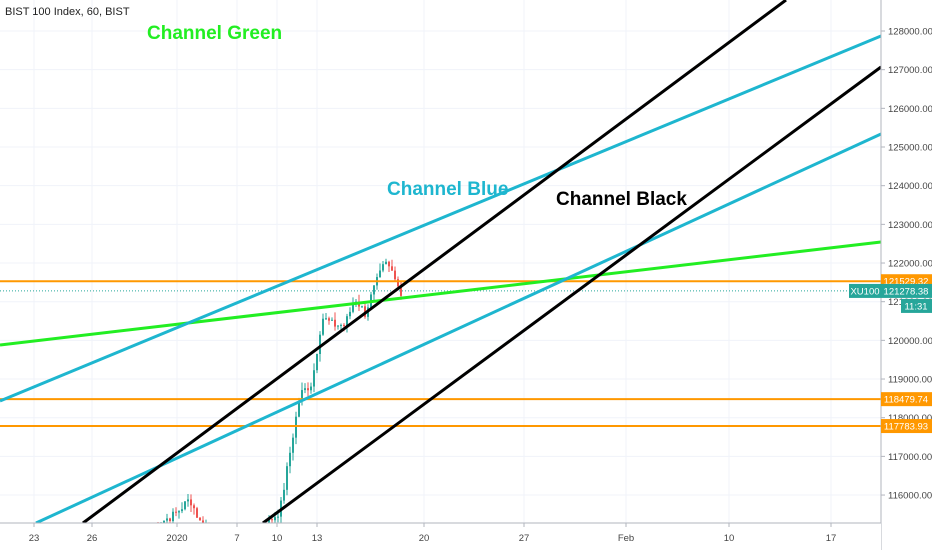 This screenshot has width=932, height=550. I want to click on level-price-tag-label: 118479.74, so click(906, 400).